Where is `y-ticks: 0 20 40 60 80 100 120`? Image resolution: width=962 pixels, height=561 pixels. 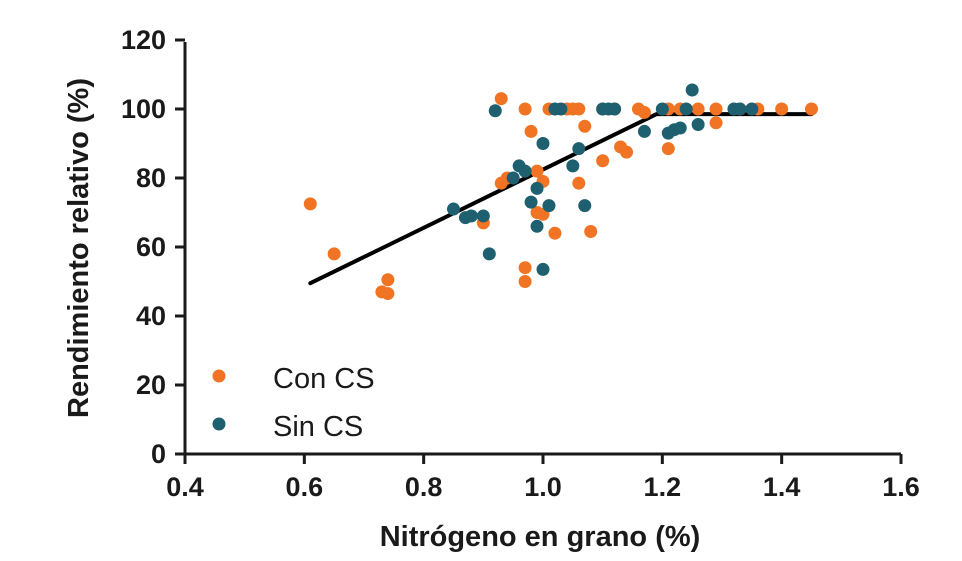 y-ticks: 0 20 40 60 80 100 120 is located at coordinates (153, 247).